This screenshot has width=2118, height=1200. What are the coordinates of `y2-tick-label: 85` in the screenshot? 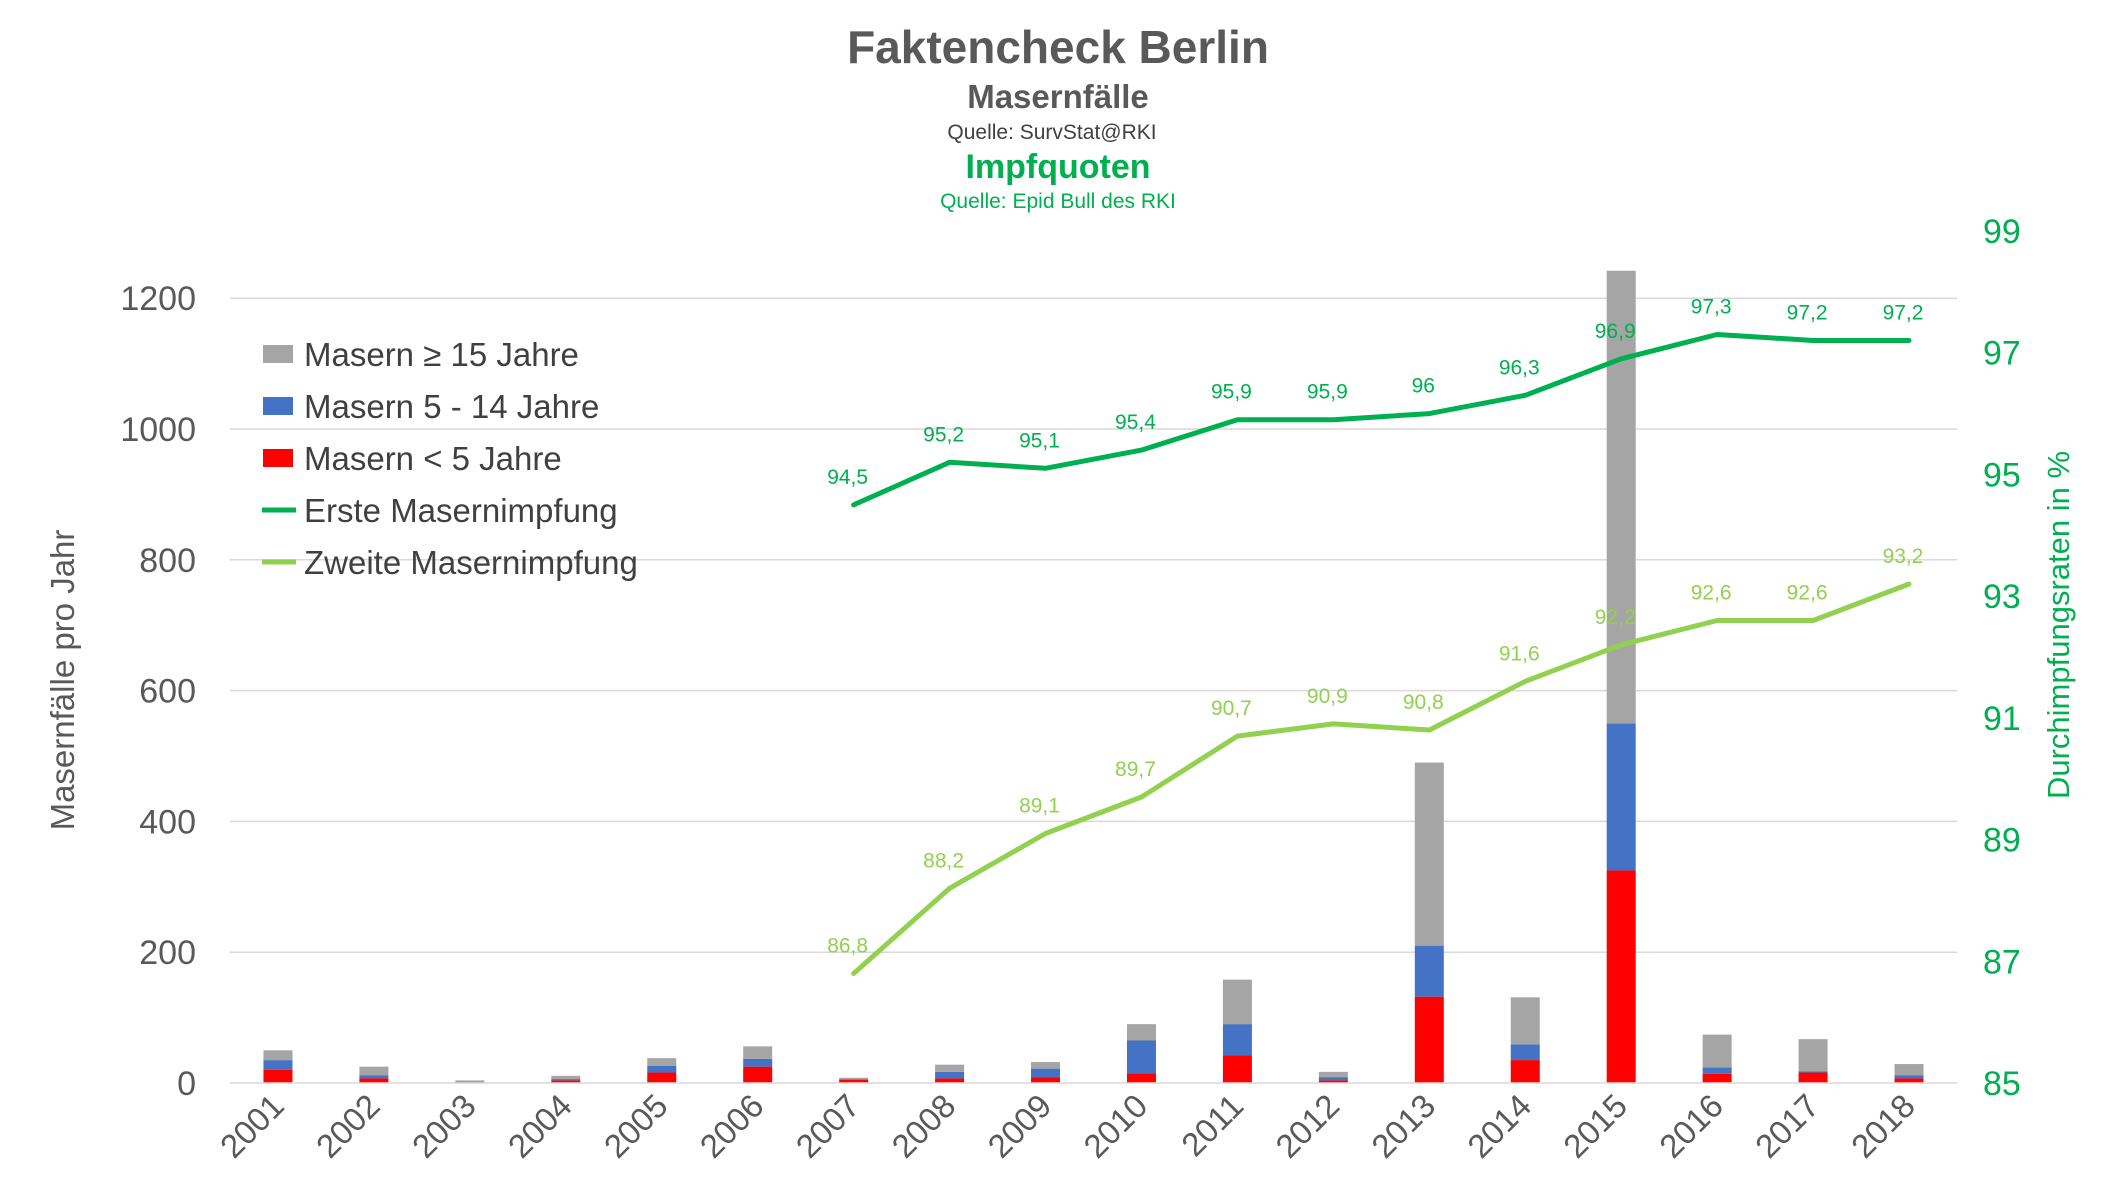 It's located at (2002, 1084).